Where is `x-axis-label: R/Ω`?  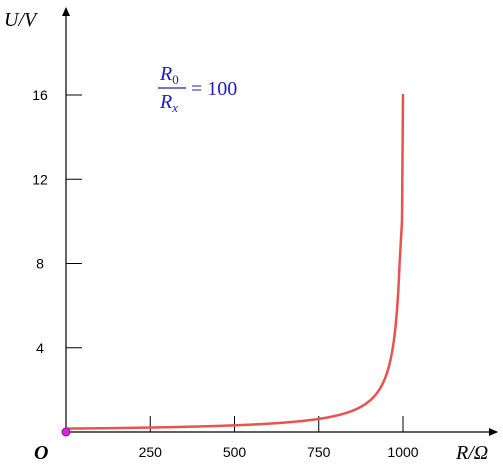
x-axis-label: R/Ω is located at coordinates (471, 453).